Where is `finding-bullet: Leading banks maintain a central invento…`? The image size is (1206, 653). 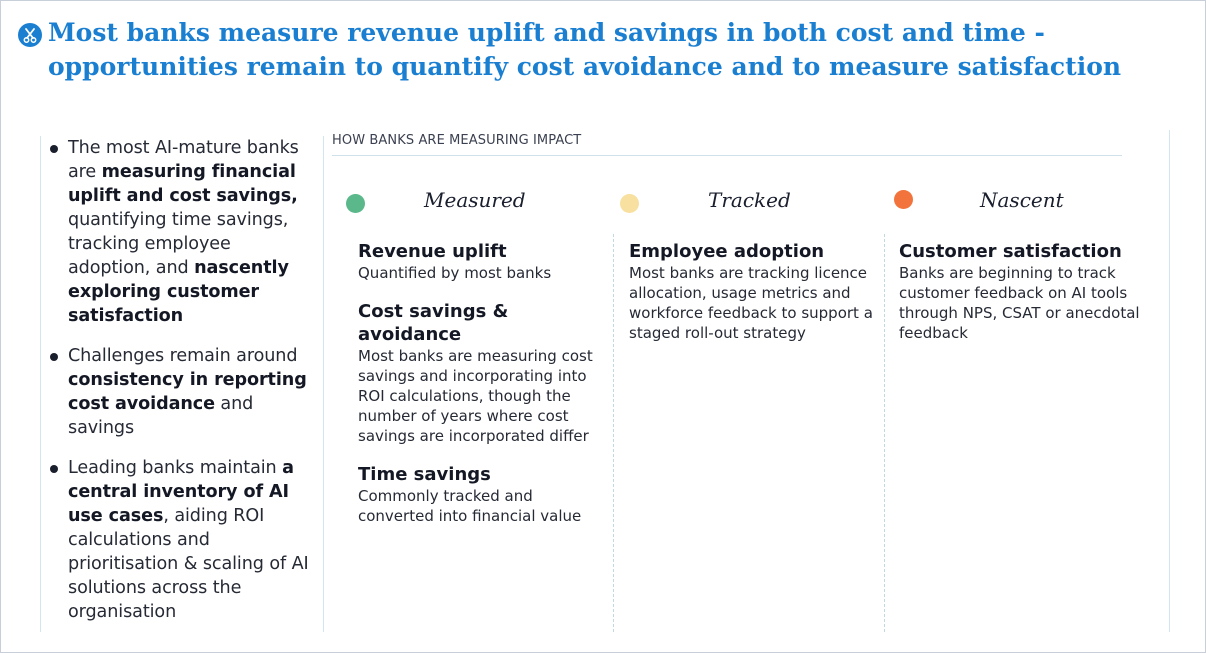
finding-bullet: Leading banks maintain a central invento… is located at coordinates (183, 540).